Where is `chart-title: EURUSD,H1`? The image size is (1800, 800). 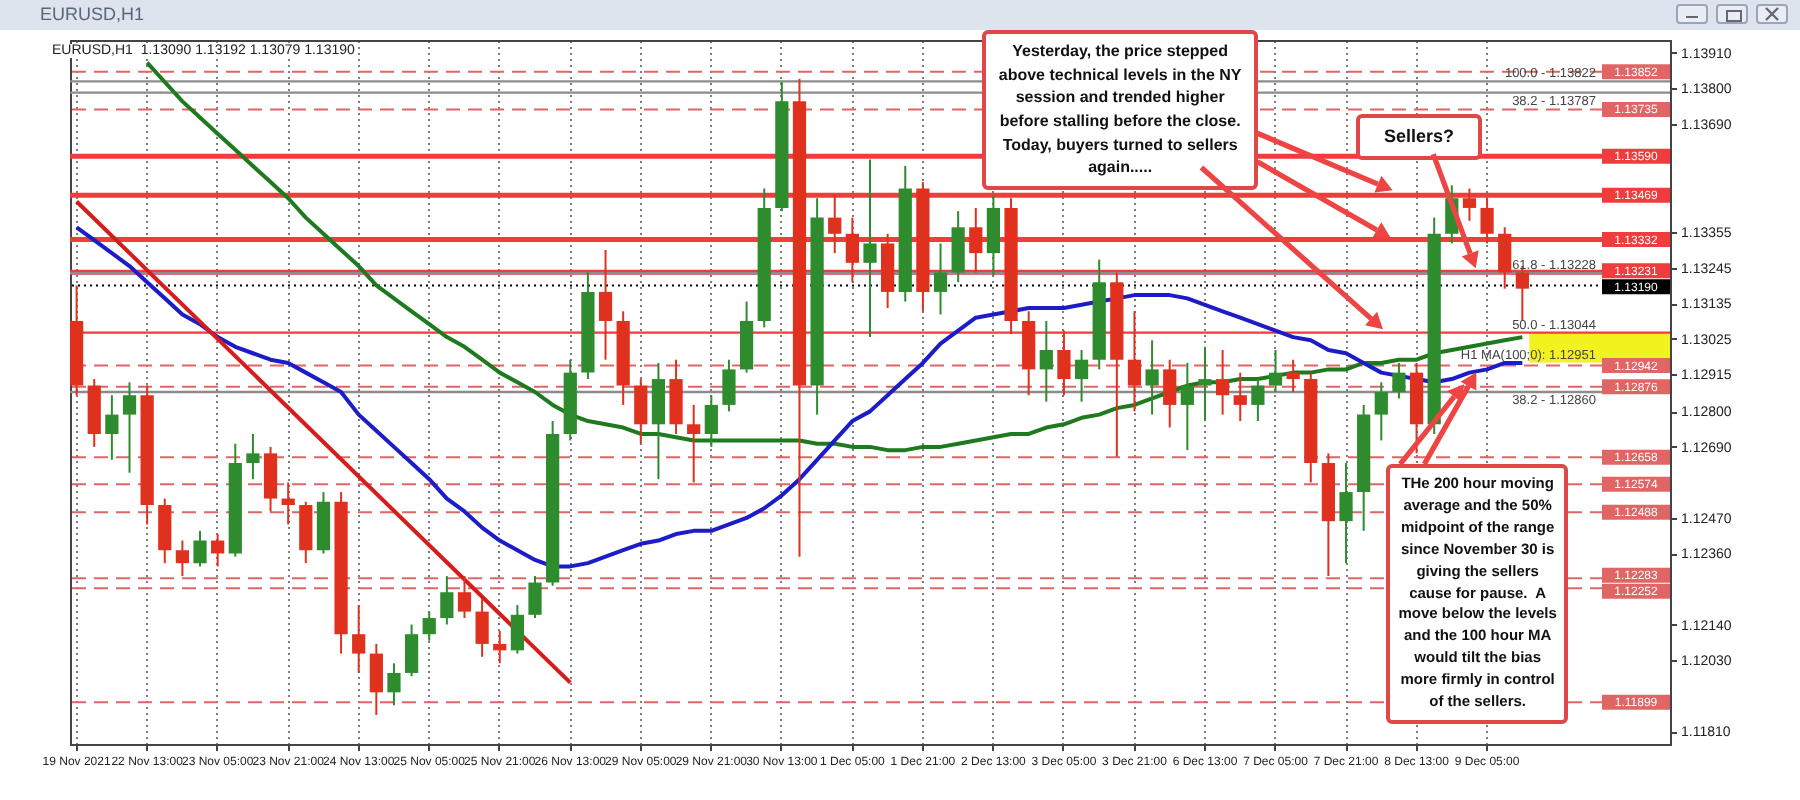
chart-title: EURUSD,H1 is located at coordinates (92, 14).